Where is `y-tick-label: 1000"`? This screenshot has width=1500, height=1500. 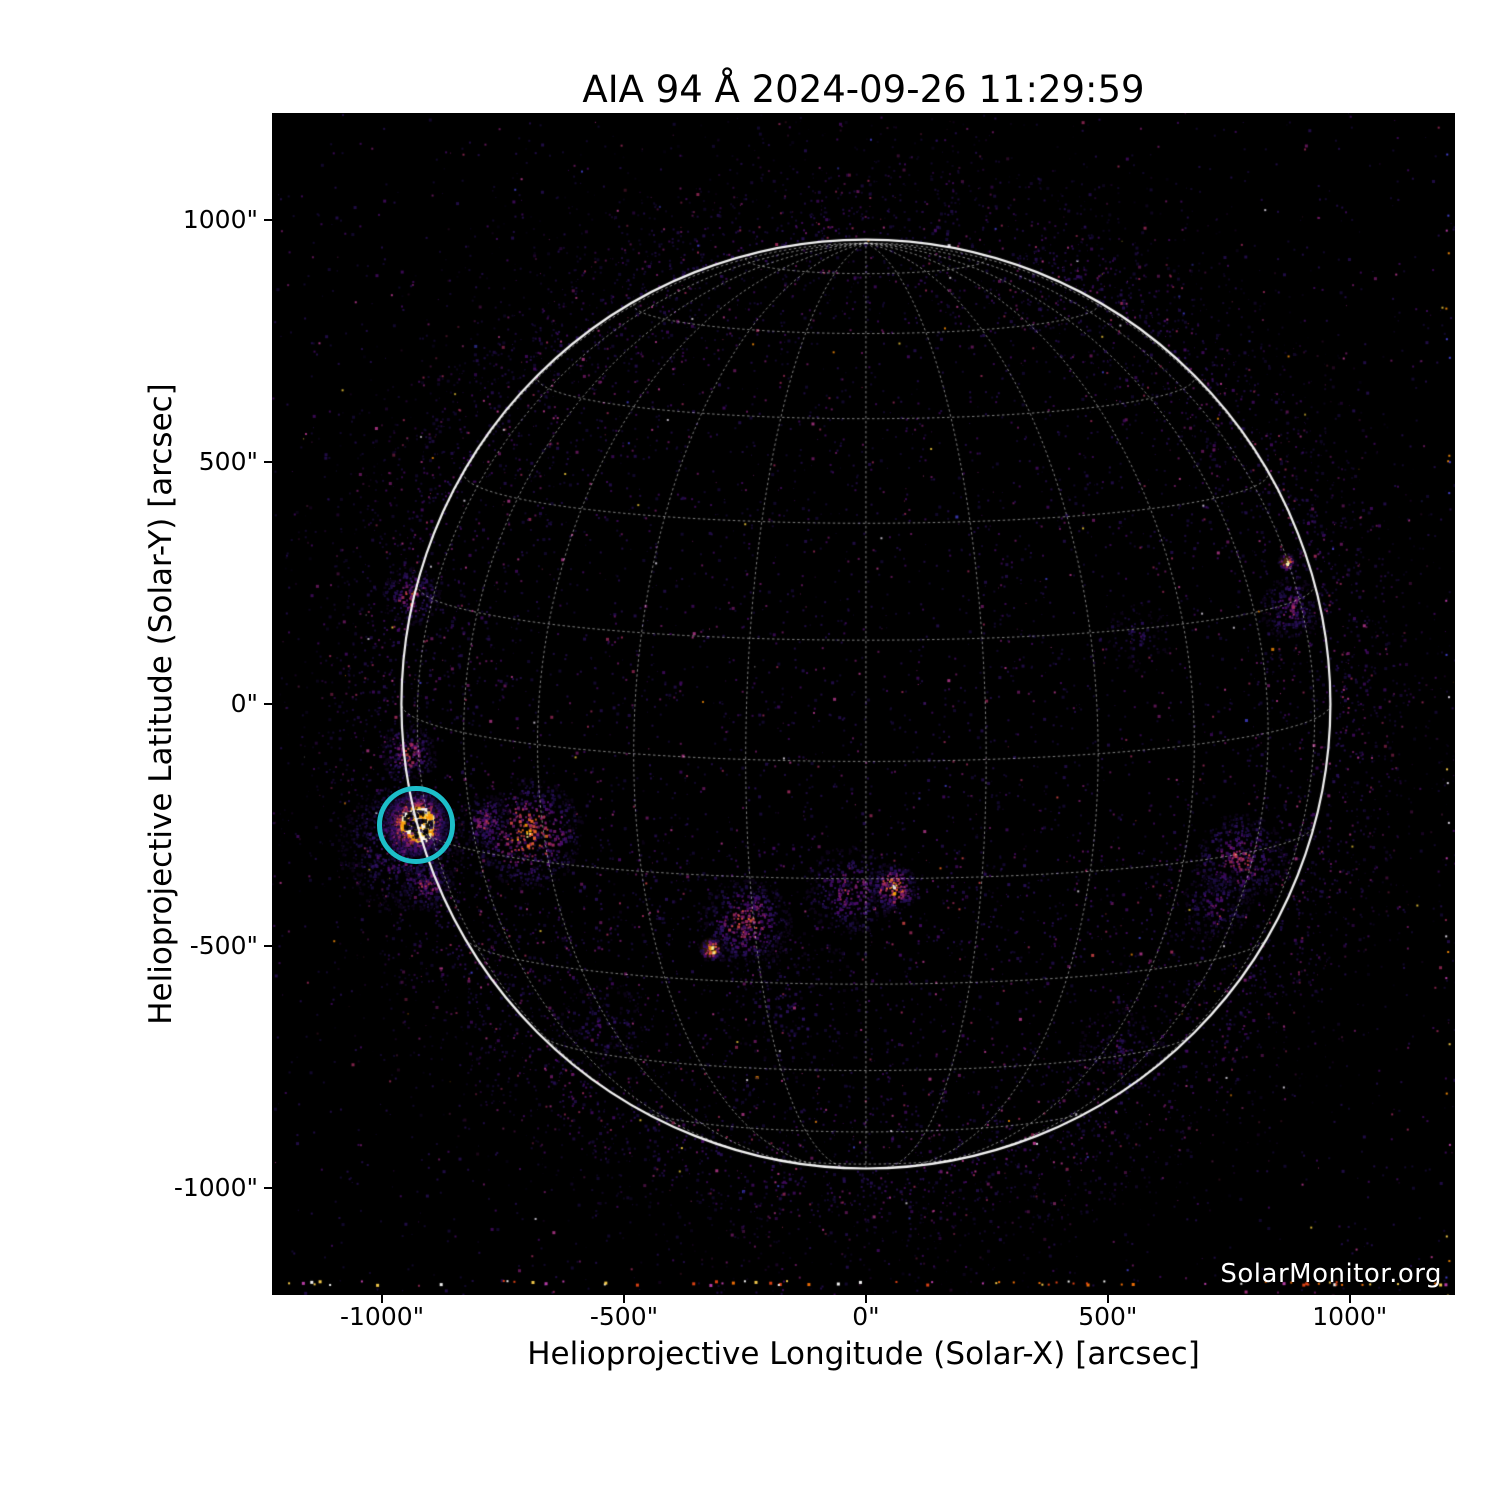 y-tick-label: 1000" is located at coordinates (220, 220).